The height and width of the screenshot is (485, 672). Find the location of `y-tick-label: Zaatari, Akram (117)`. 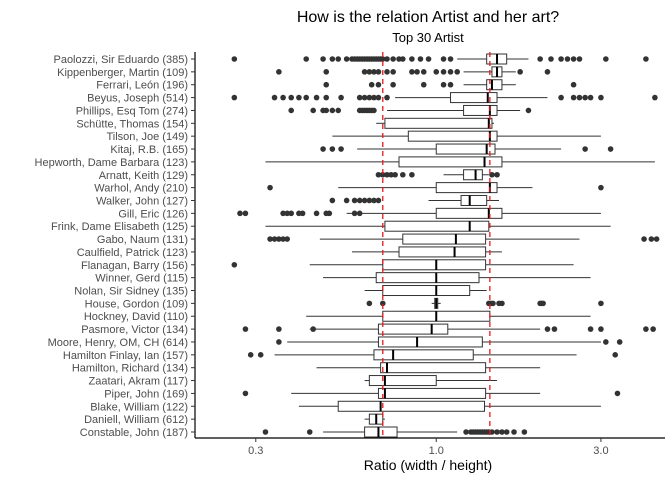

y-tick-label: Zaatari, Akram (117) is located at coordinates (138, 382).